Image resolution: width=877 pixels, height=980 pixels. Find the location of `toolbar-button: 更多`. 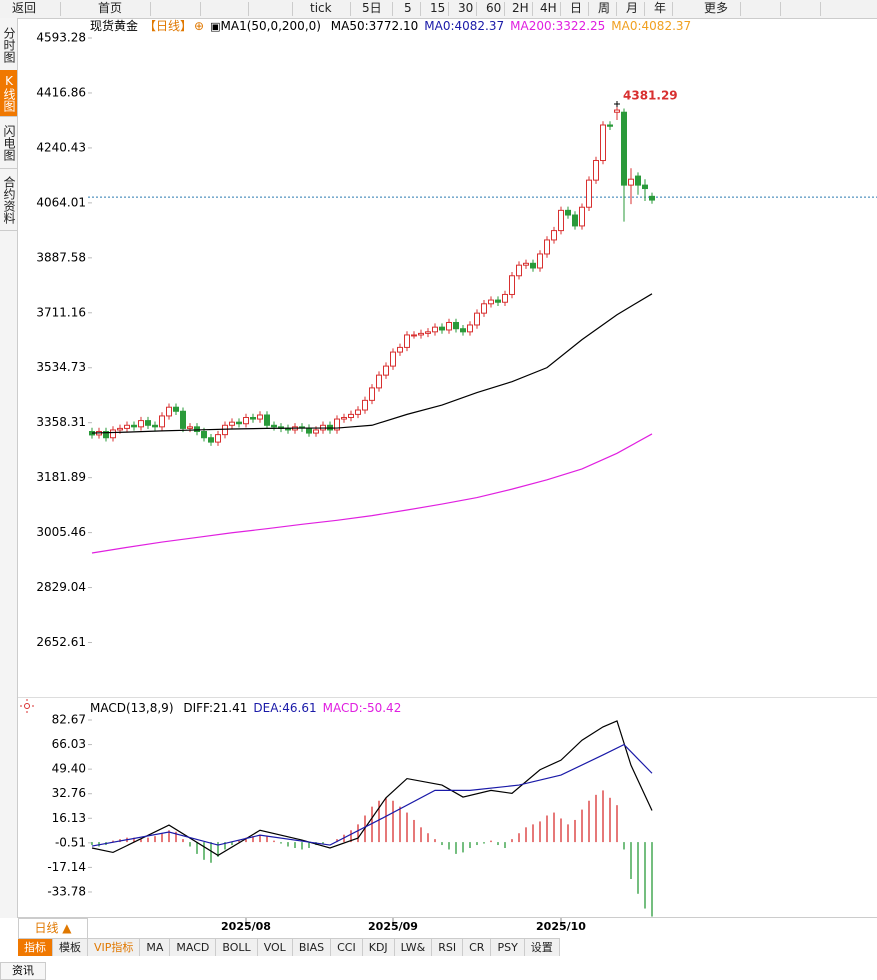

toolbar-button: 更多 is located at coordinates (716, 8).